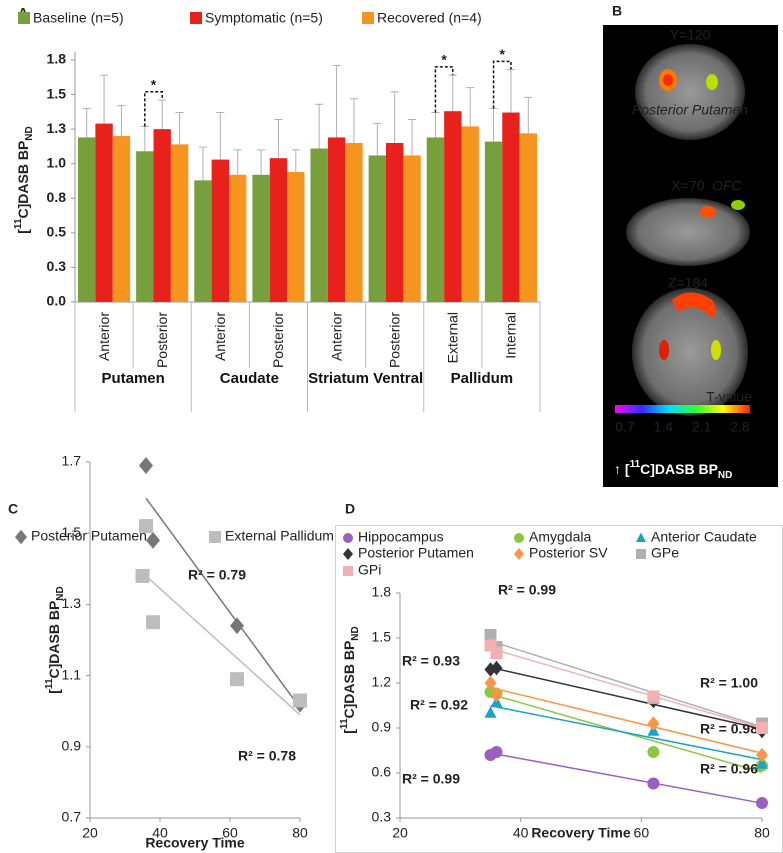 The width and height of the screenshot is (783, 853). What do you see at coordinates (688, 232) in the screenshot?
I see `brain-sagittal` at bounding box center [688, 232].